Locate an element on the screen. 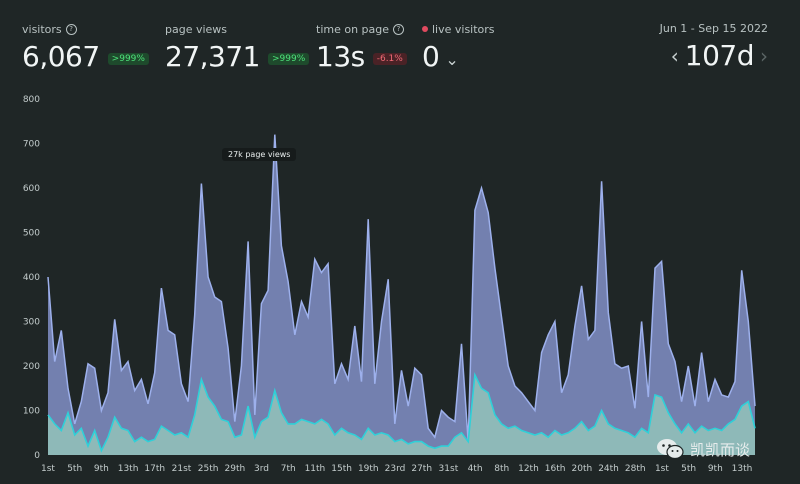 This screenshot has height=484, width=800. y-axis: 0 100 200 300 400 500 600 700 800 is located at coordinates (31, 278).